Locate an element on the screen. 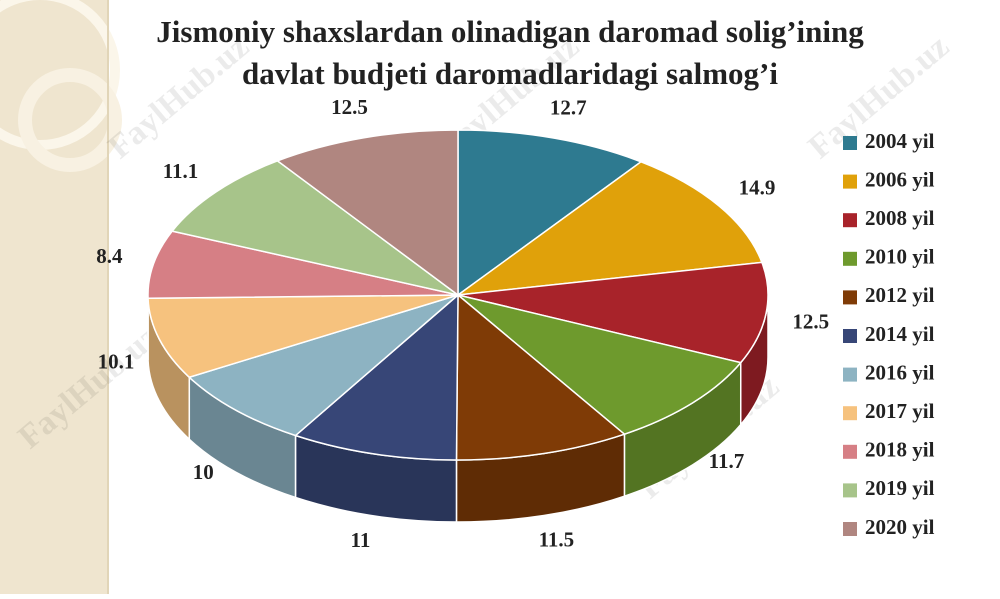 The image size is (1000, 599). data-label: 11.1 is located at coordinates (181, 171).